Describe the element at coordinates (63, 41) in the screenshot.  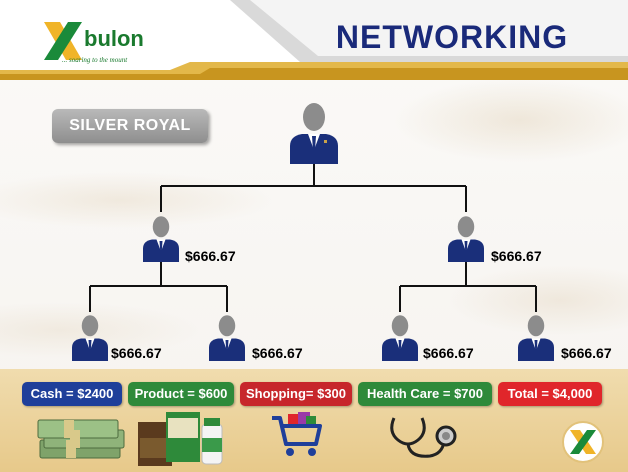
I see `xbulon-logo-icon` at that location.